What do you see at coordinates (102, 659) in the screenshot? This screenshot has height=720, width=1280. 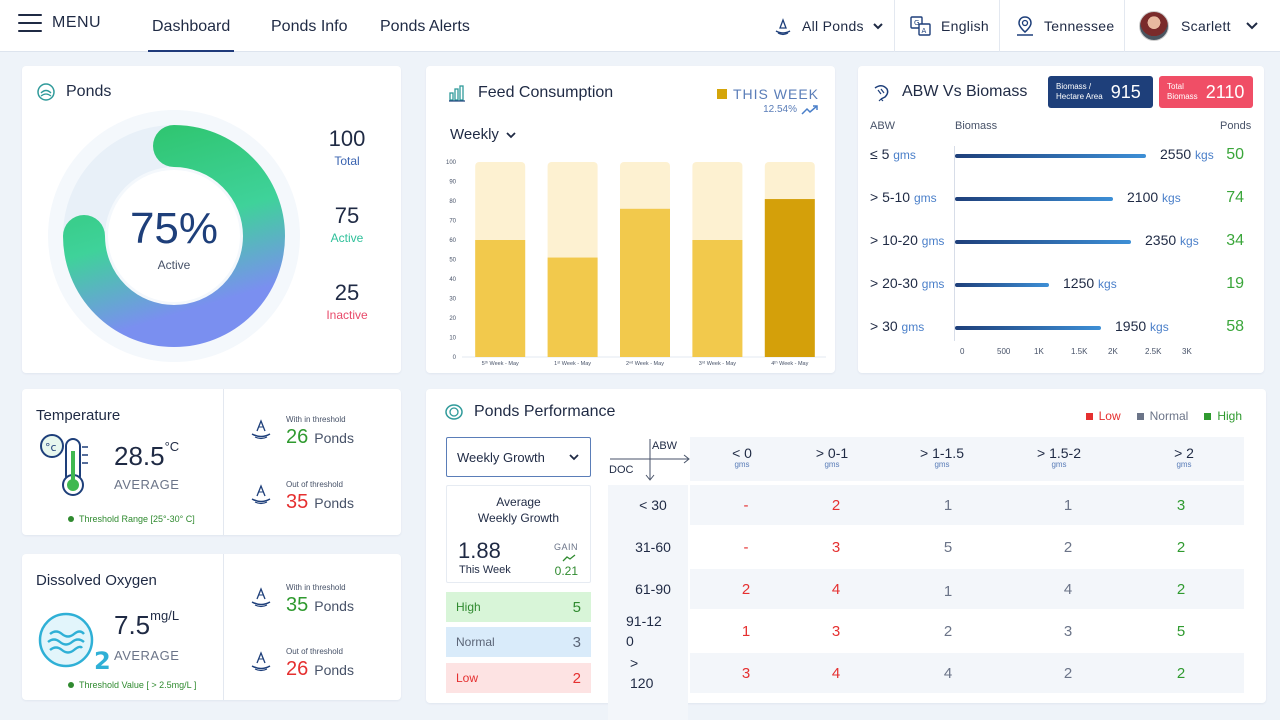 I see `svg-text: 2` at bounding box center [102, 659].